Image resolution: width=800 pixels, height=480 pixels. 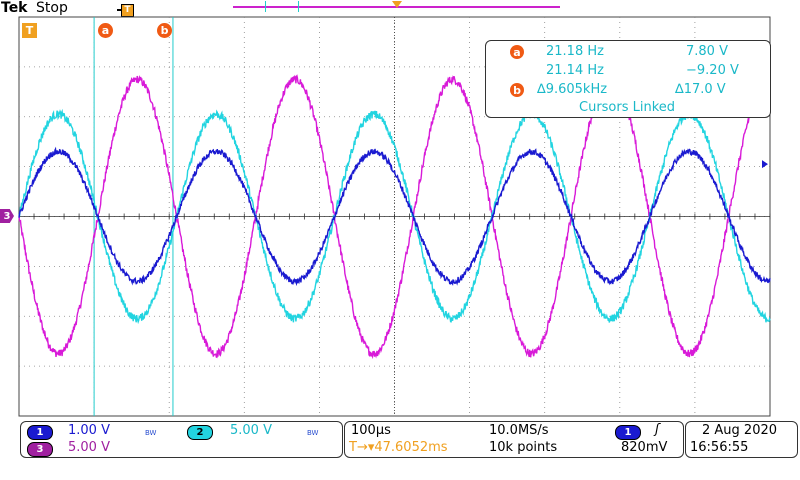 I want to click on level-markers, so click(x=765, y=164).